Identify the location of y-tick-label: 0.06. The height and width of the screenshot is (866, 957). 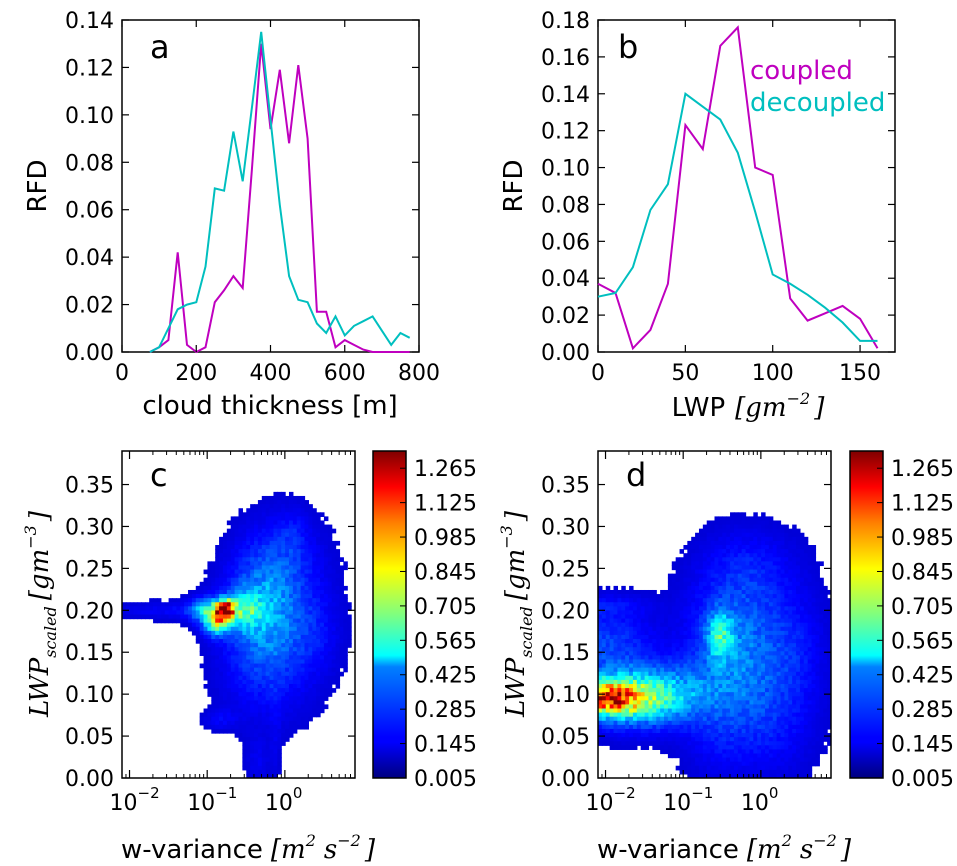
(89, 211).